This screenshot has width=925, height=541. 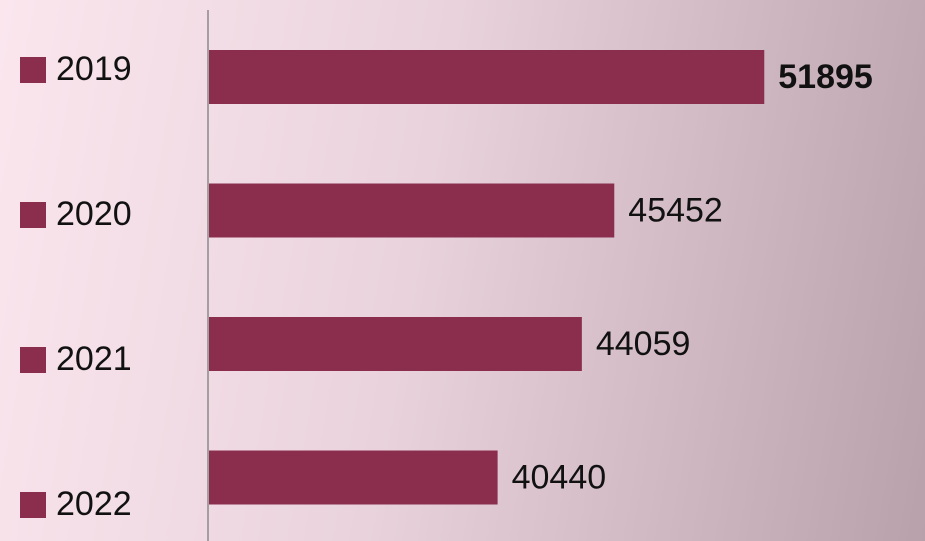 What do you see at coordinates (825, 77) in the screenshot?
I see `data-label: 51895` at bounding box center [825, 77].